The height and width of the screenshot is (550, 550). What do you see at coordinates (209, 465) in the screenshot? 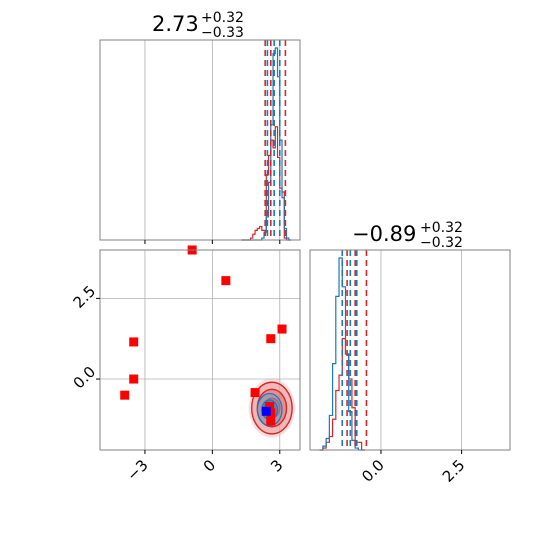
I see `scatter-xtick-label-1: 0` at bounding box center [209, 465].